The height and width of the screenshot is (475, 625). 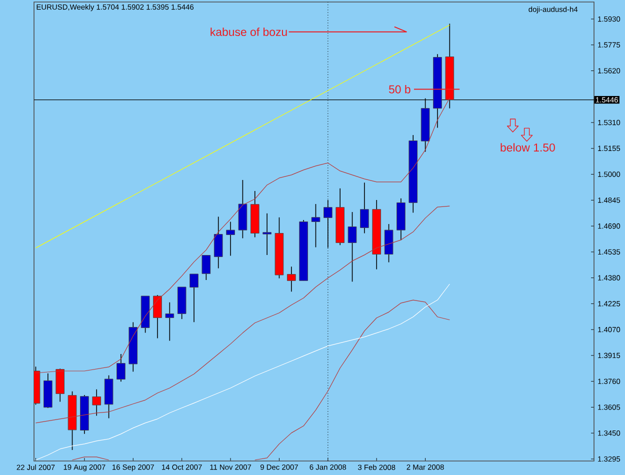 I want to click on annotation: 50 b, so click(x=399, y=89).